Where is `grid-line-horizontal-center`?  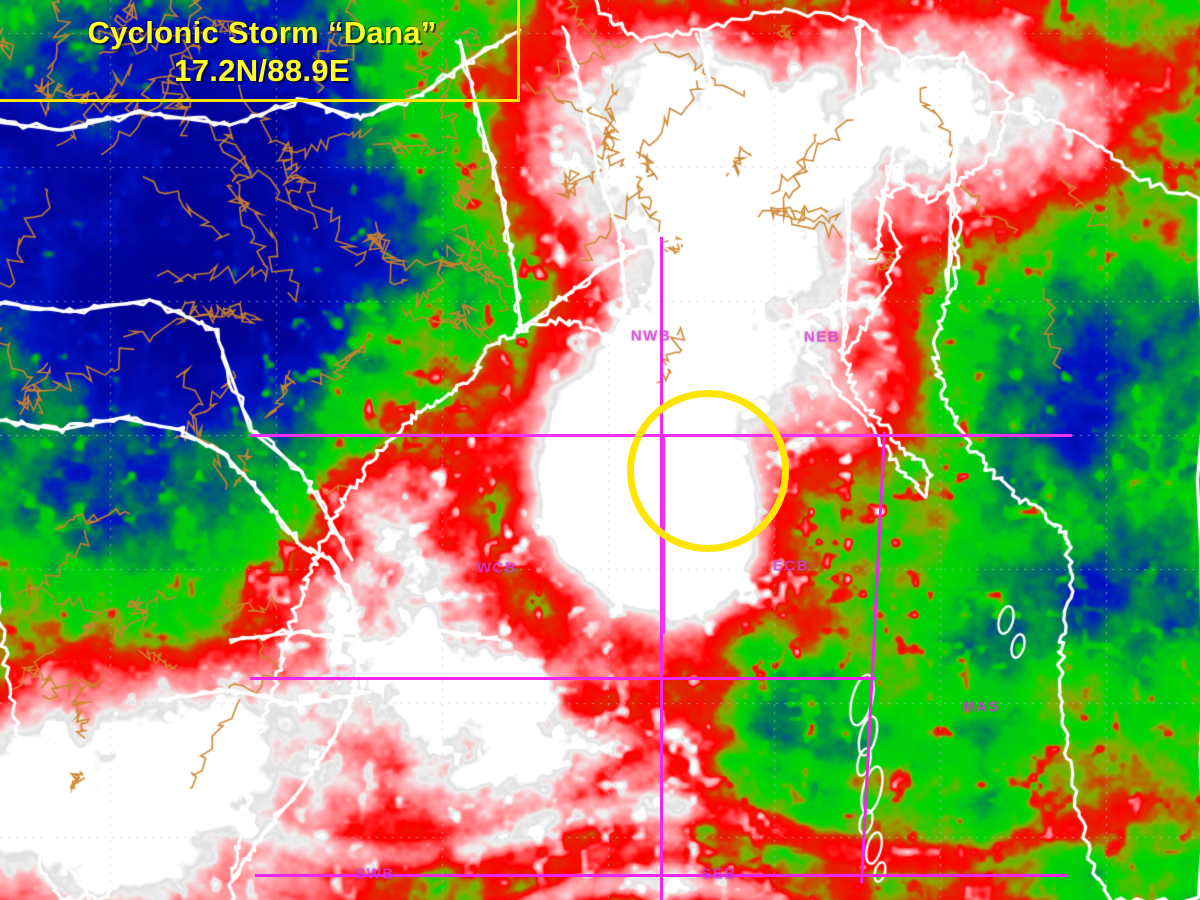 grid-line-horizontal-center is located at coordinates (563, 678).